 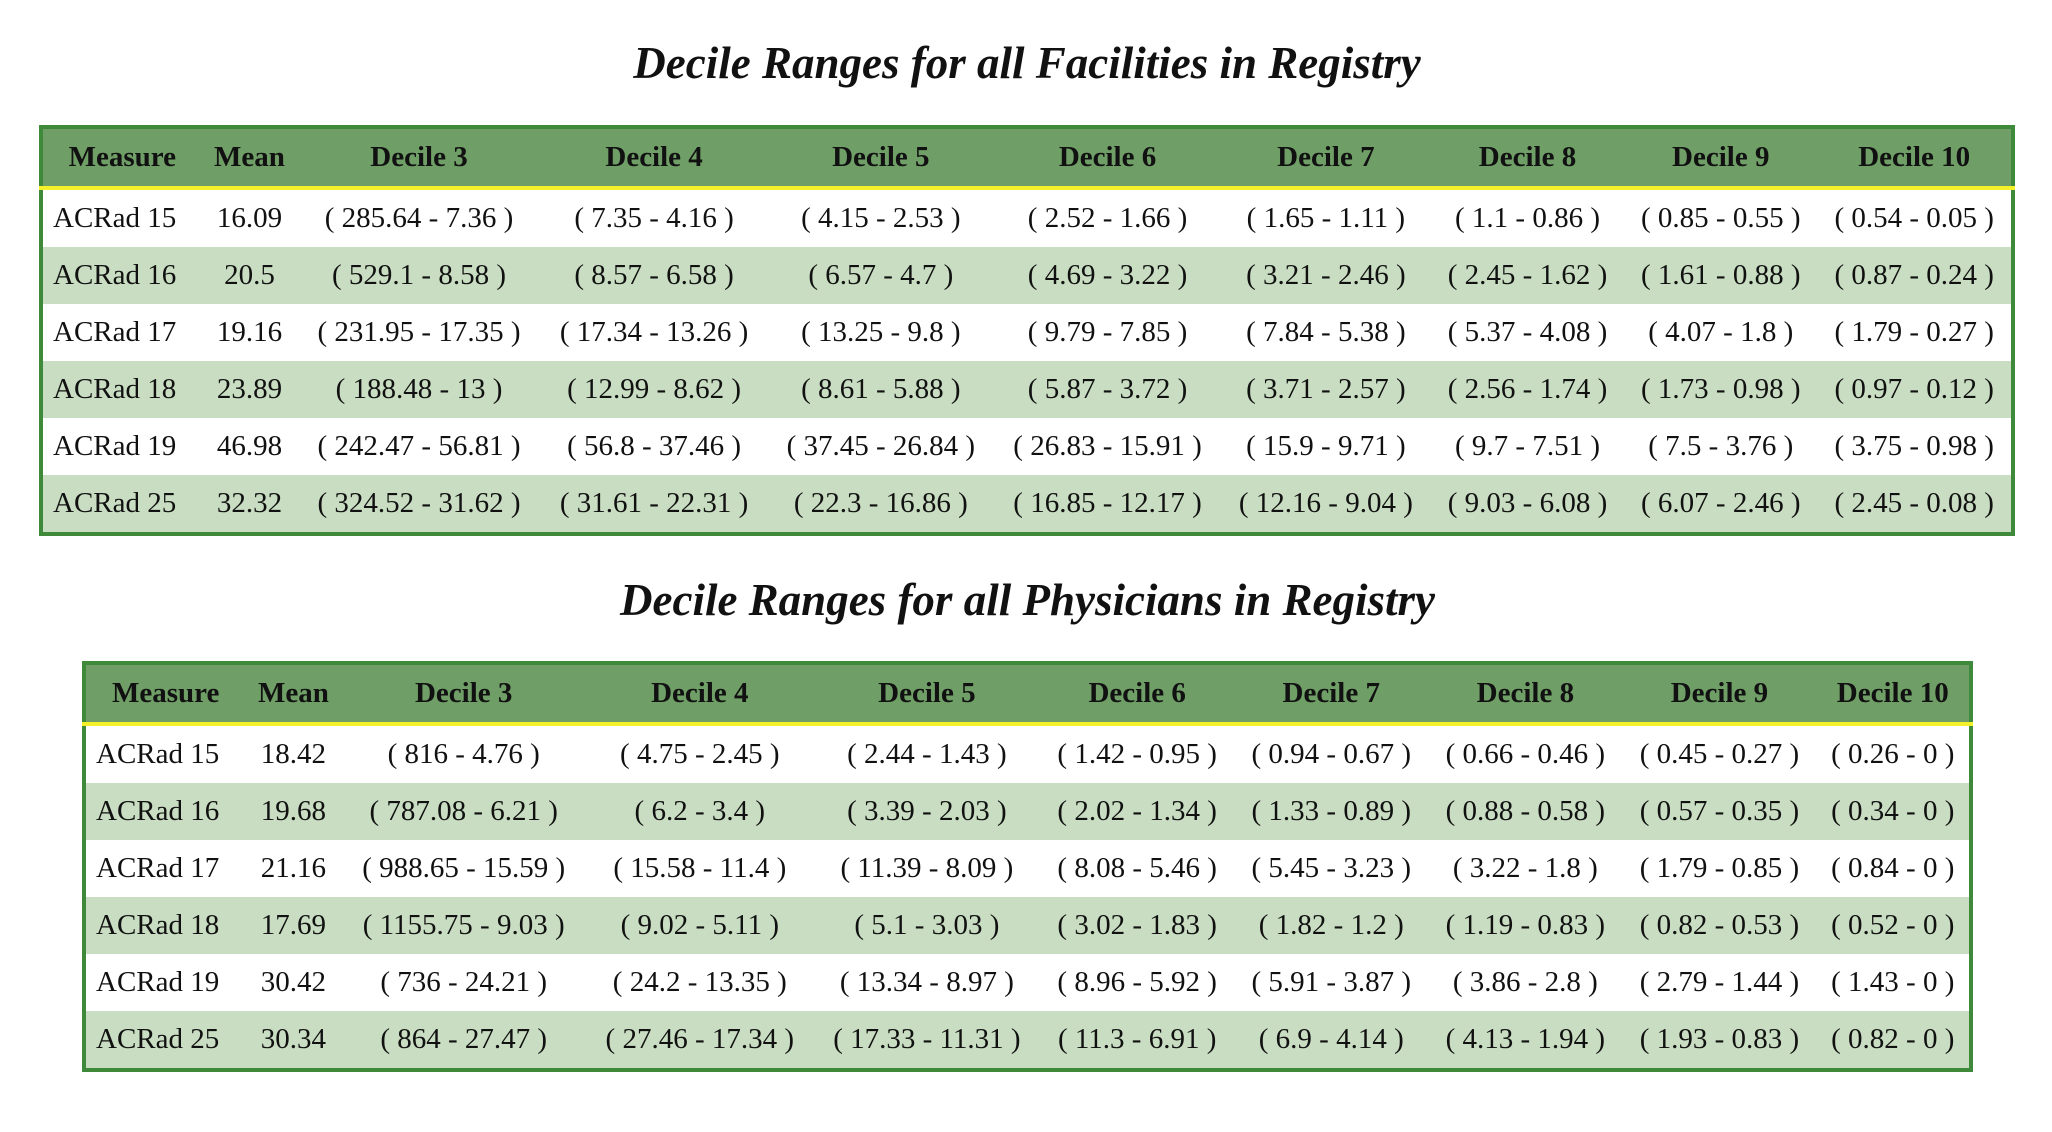 What do you see at coordinates (927, 1040) in the screenshot?
I see `table-cell: ( 17.33 - 11.31 )` at bounding box center [927, 1040].